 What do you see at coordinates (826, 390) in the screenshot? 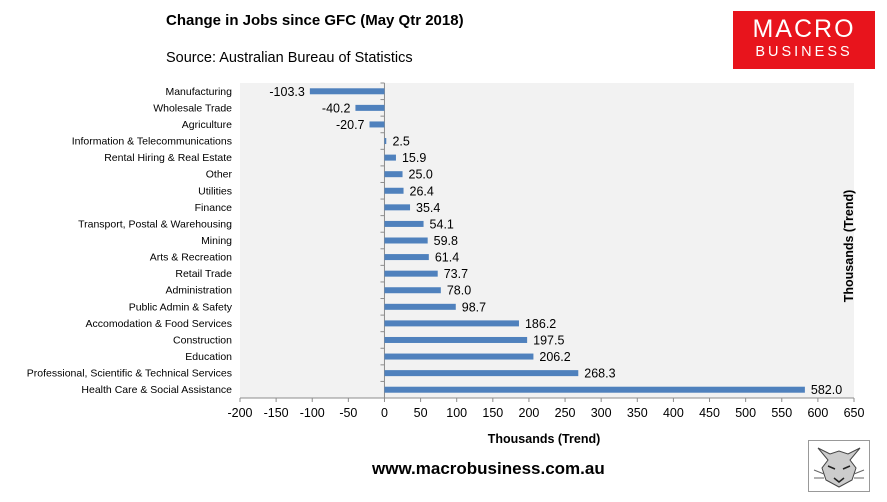
I see `data-label: 582.0` at bounding box center [826, 390].